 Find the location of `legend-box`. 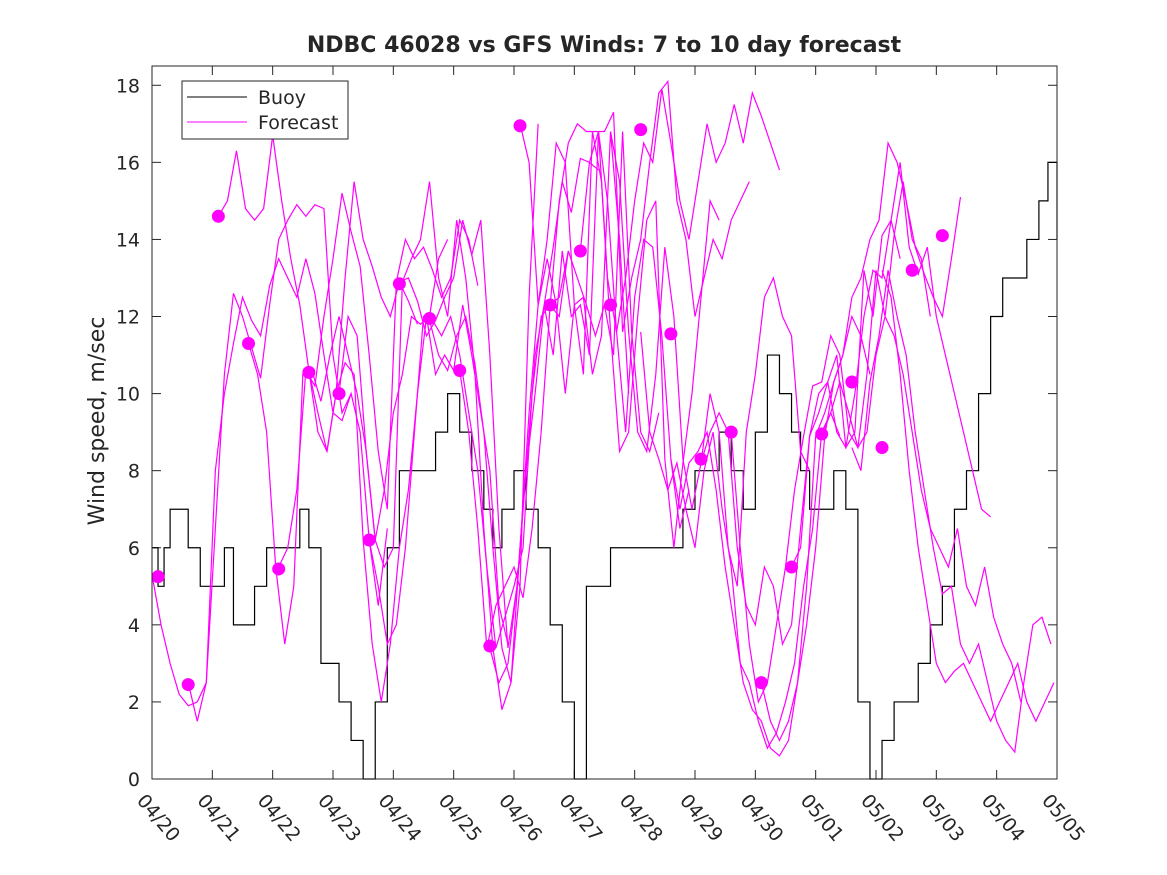

legend-box is located at coordinates (265, 110).